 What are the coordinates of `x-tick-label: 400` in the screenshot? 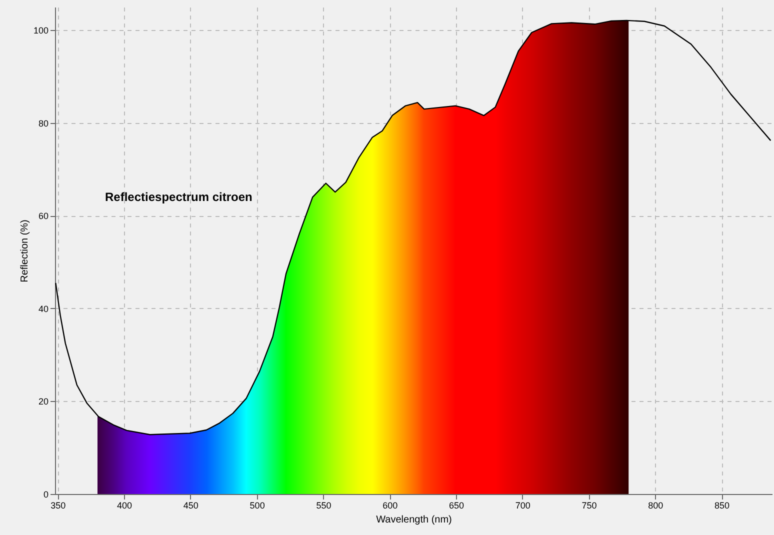 It's located at (124, 505).